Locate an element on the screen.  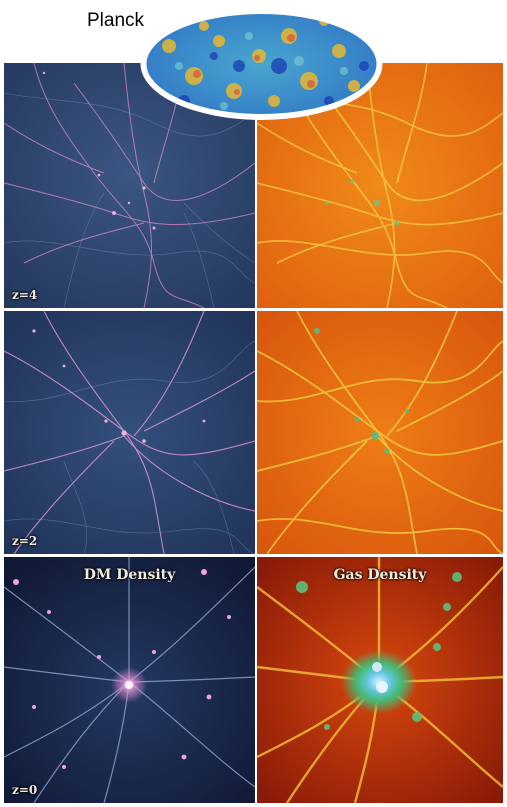
redshift-label-z4: z=4 is located at coordinates (25, 295).